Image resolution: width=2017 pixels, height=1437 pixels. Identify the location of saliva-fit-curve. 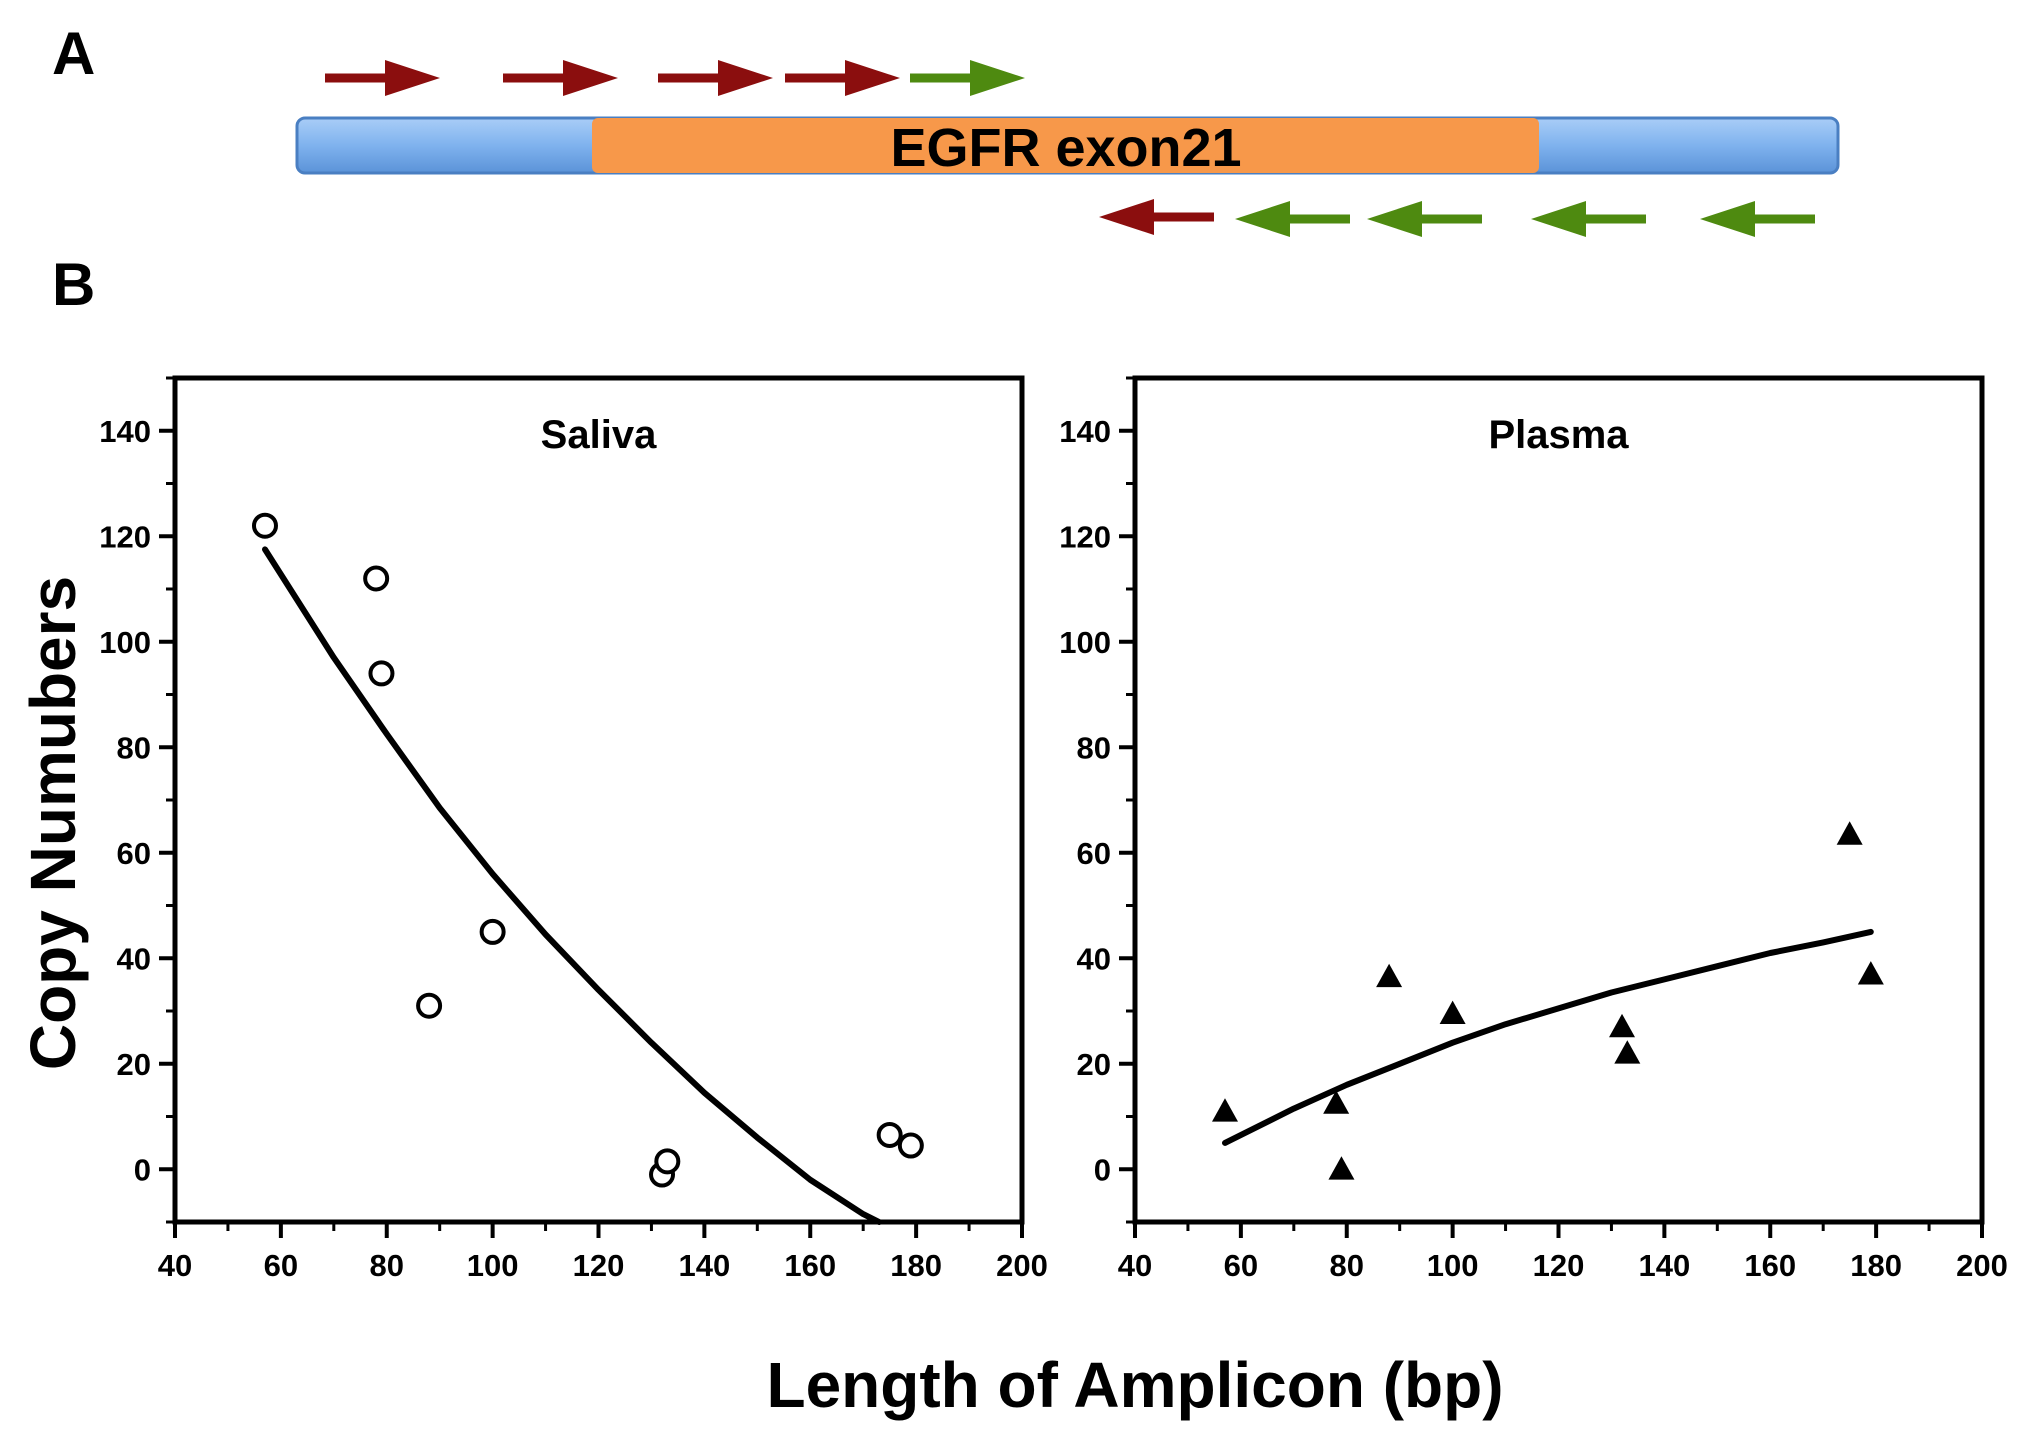
(572, 885).